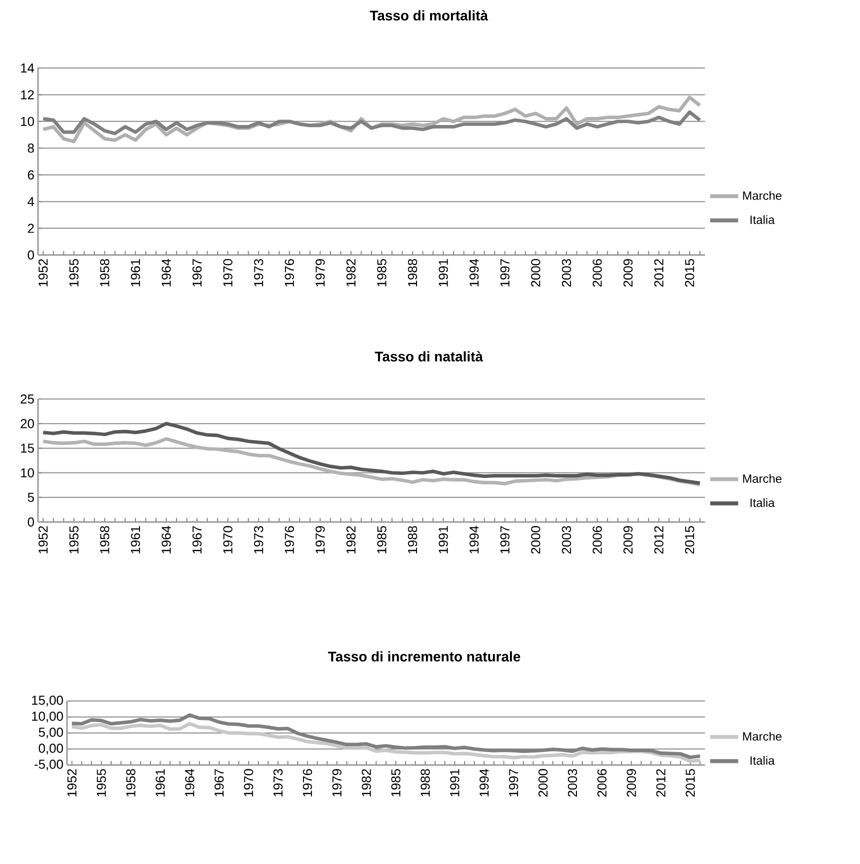 The width and height of the screenshot is (860, 864). What do you see at coordinates (47, 717) in the screenshot?
I see `y-tick-label: 10,00` at bounding box center [47, 717].